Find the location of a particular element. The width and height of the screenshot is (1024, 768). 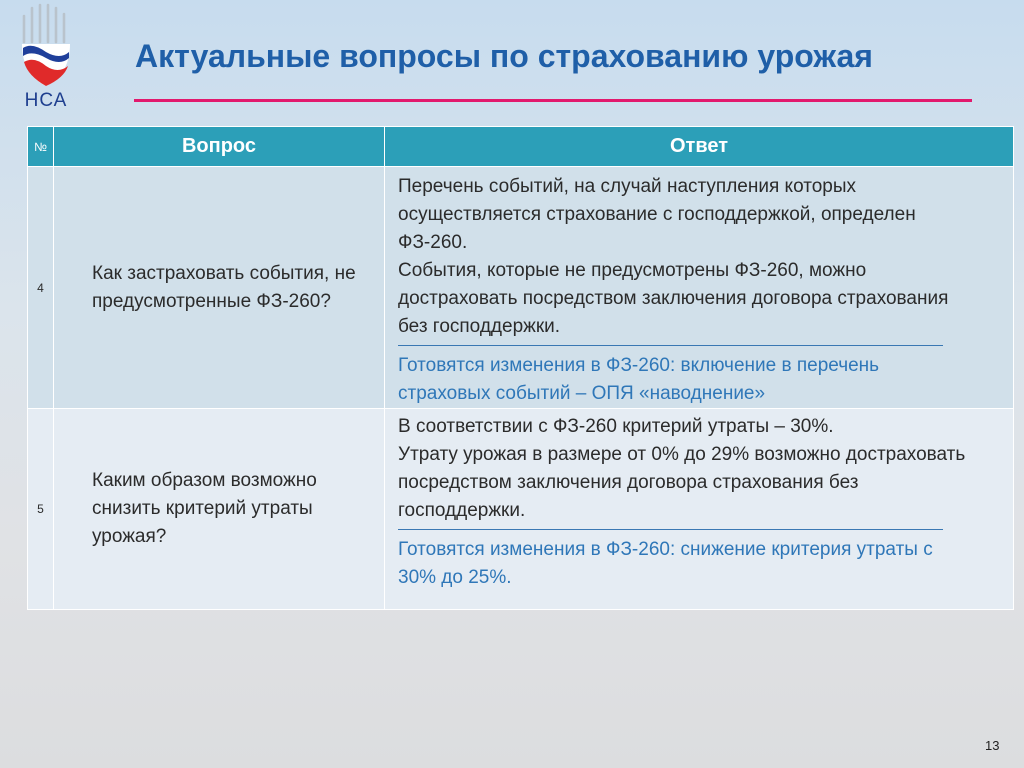

header-num: № is located at coordinates (40, 146).